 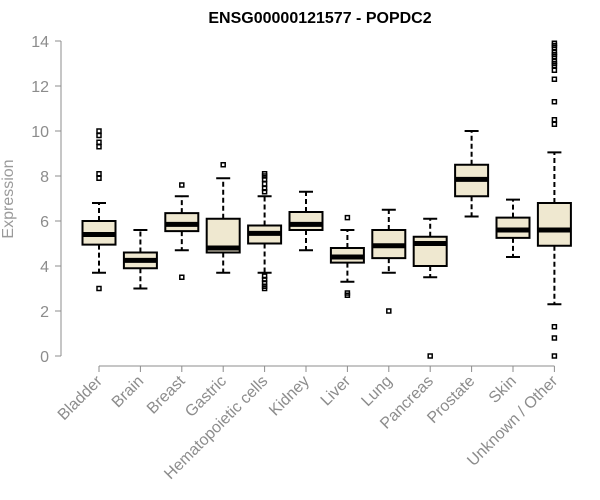 I want to click on y-tick-label: 6, so click(x=44, y=222).